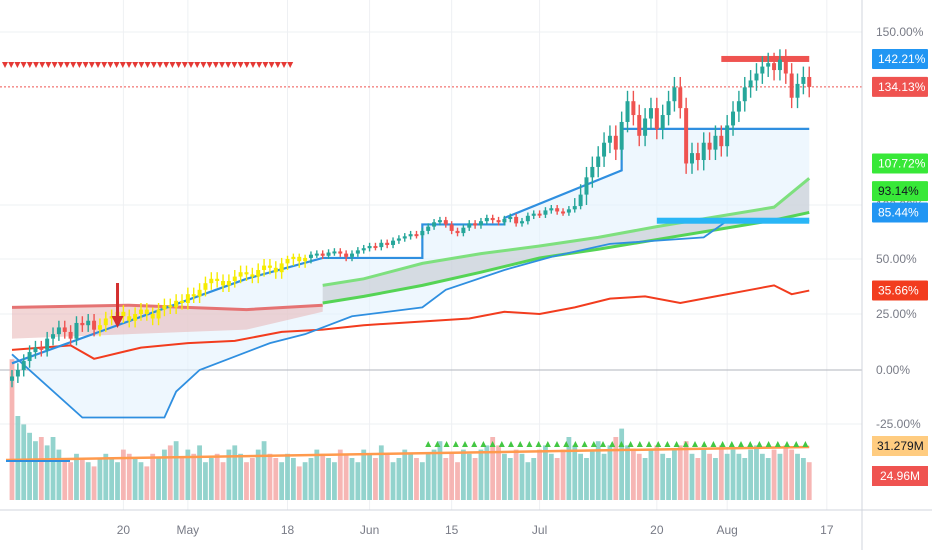 This screenshot has width=932, height=550. What do you see at coordinates (167, 322) in the screenshot?
I see `early-band` at bounding box center [167, 322].